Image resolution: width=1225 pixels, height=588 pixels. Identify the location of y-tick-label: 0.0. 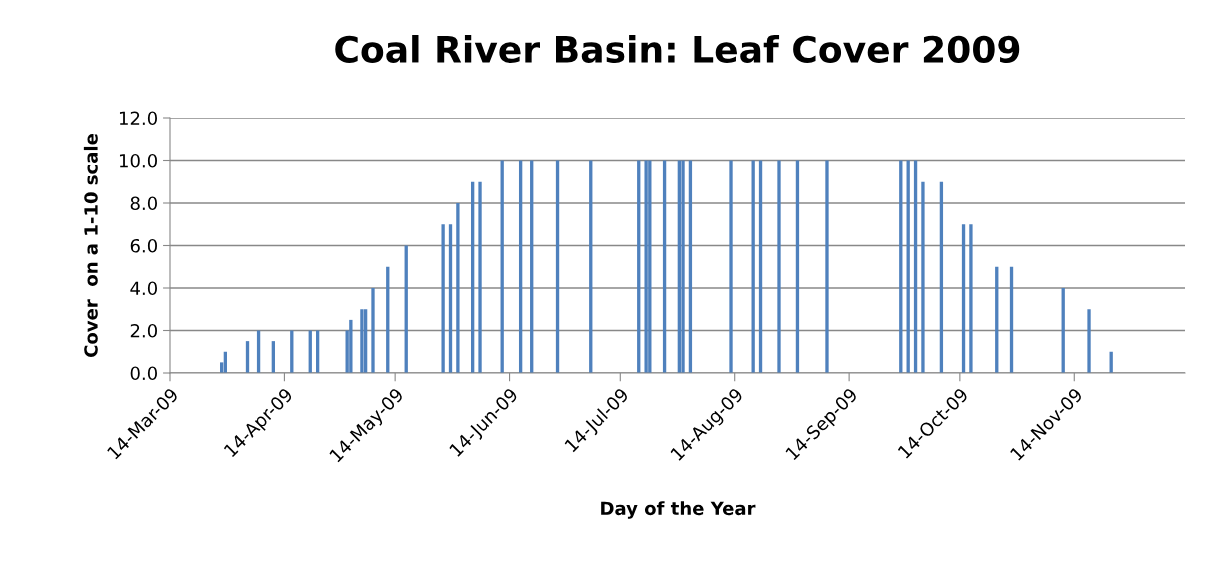
(143, 373).